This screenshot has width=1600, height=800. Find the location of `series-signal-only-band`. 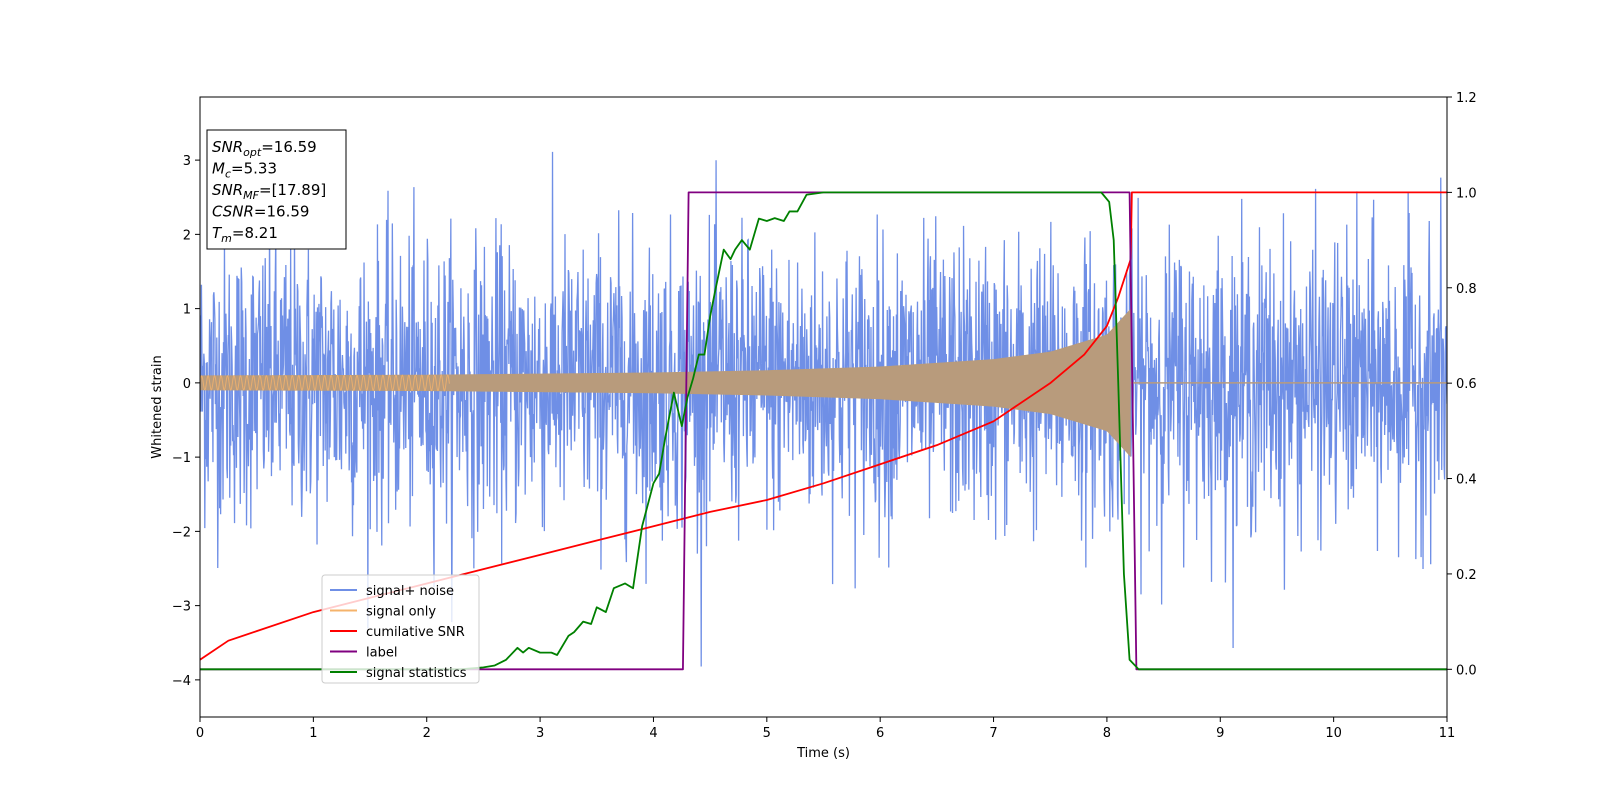

series-signal-only-band is located at coordinates (665, 383).